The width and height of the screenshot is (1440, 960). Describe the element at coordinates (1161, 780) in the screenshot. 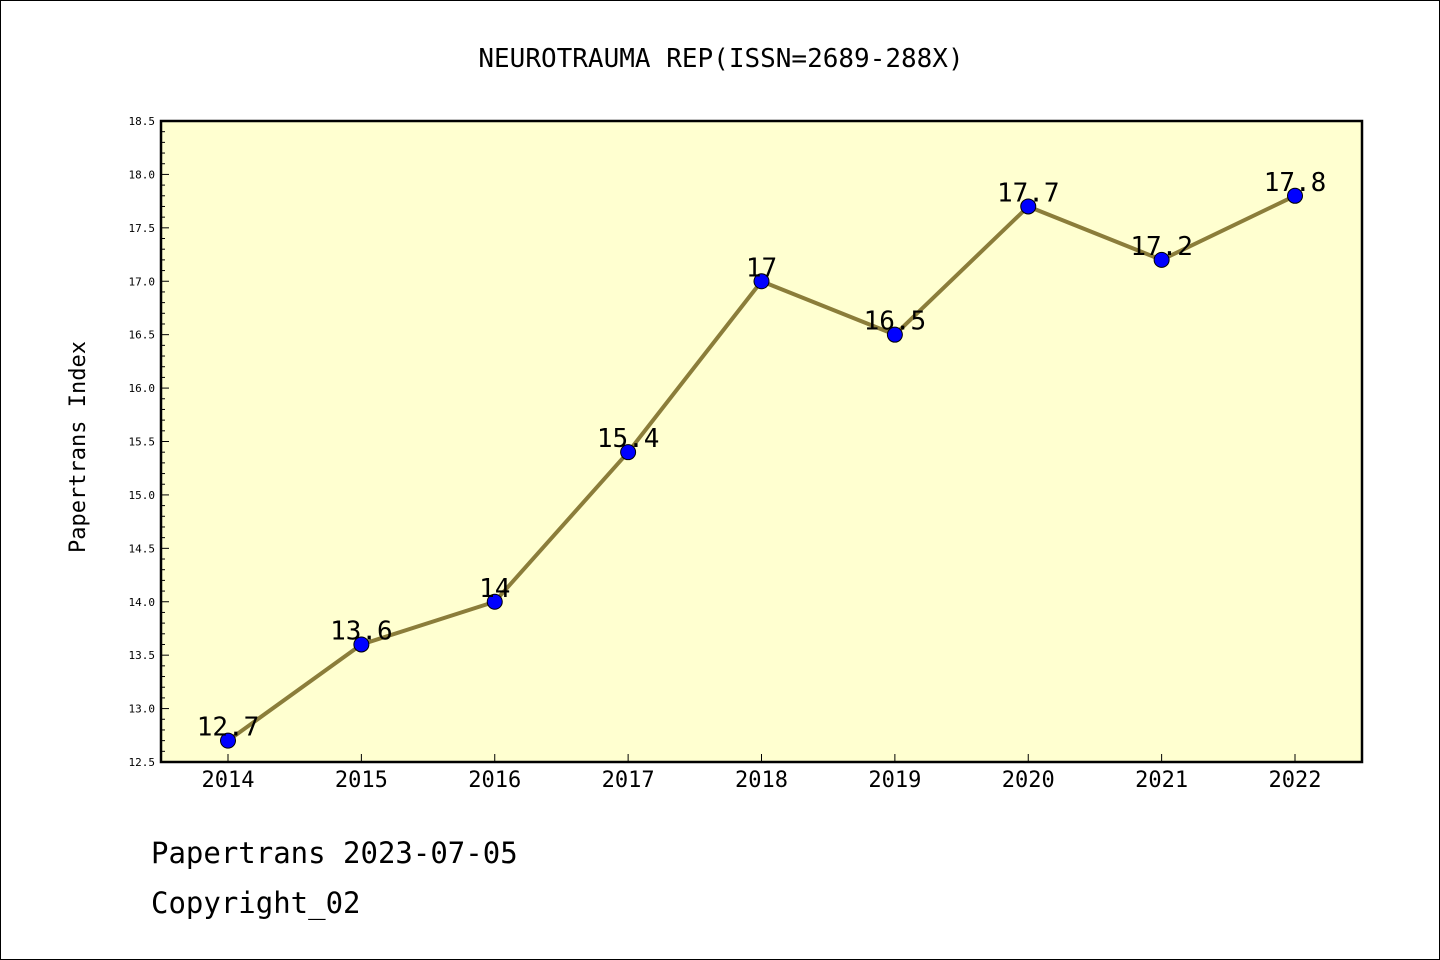

I see `x-tick-label: 2021` at that location.